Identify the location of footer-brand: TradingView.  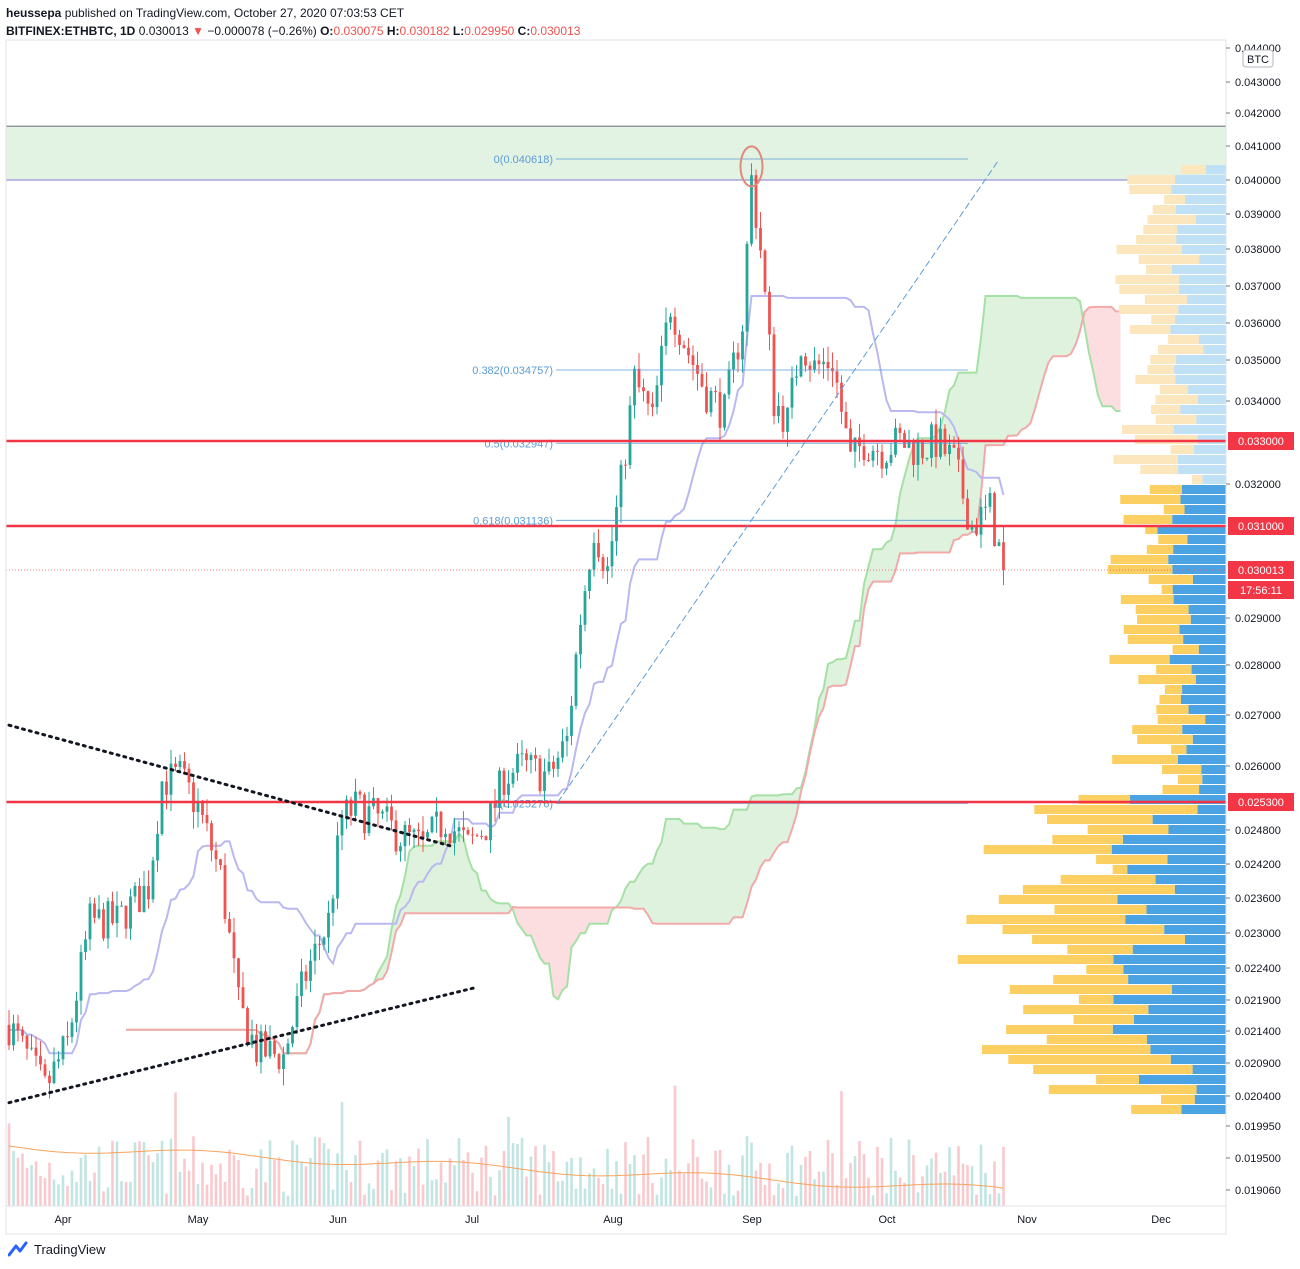
(70, 1249).